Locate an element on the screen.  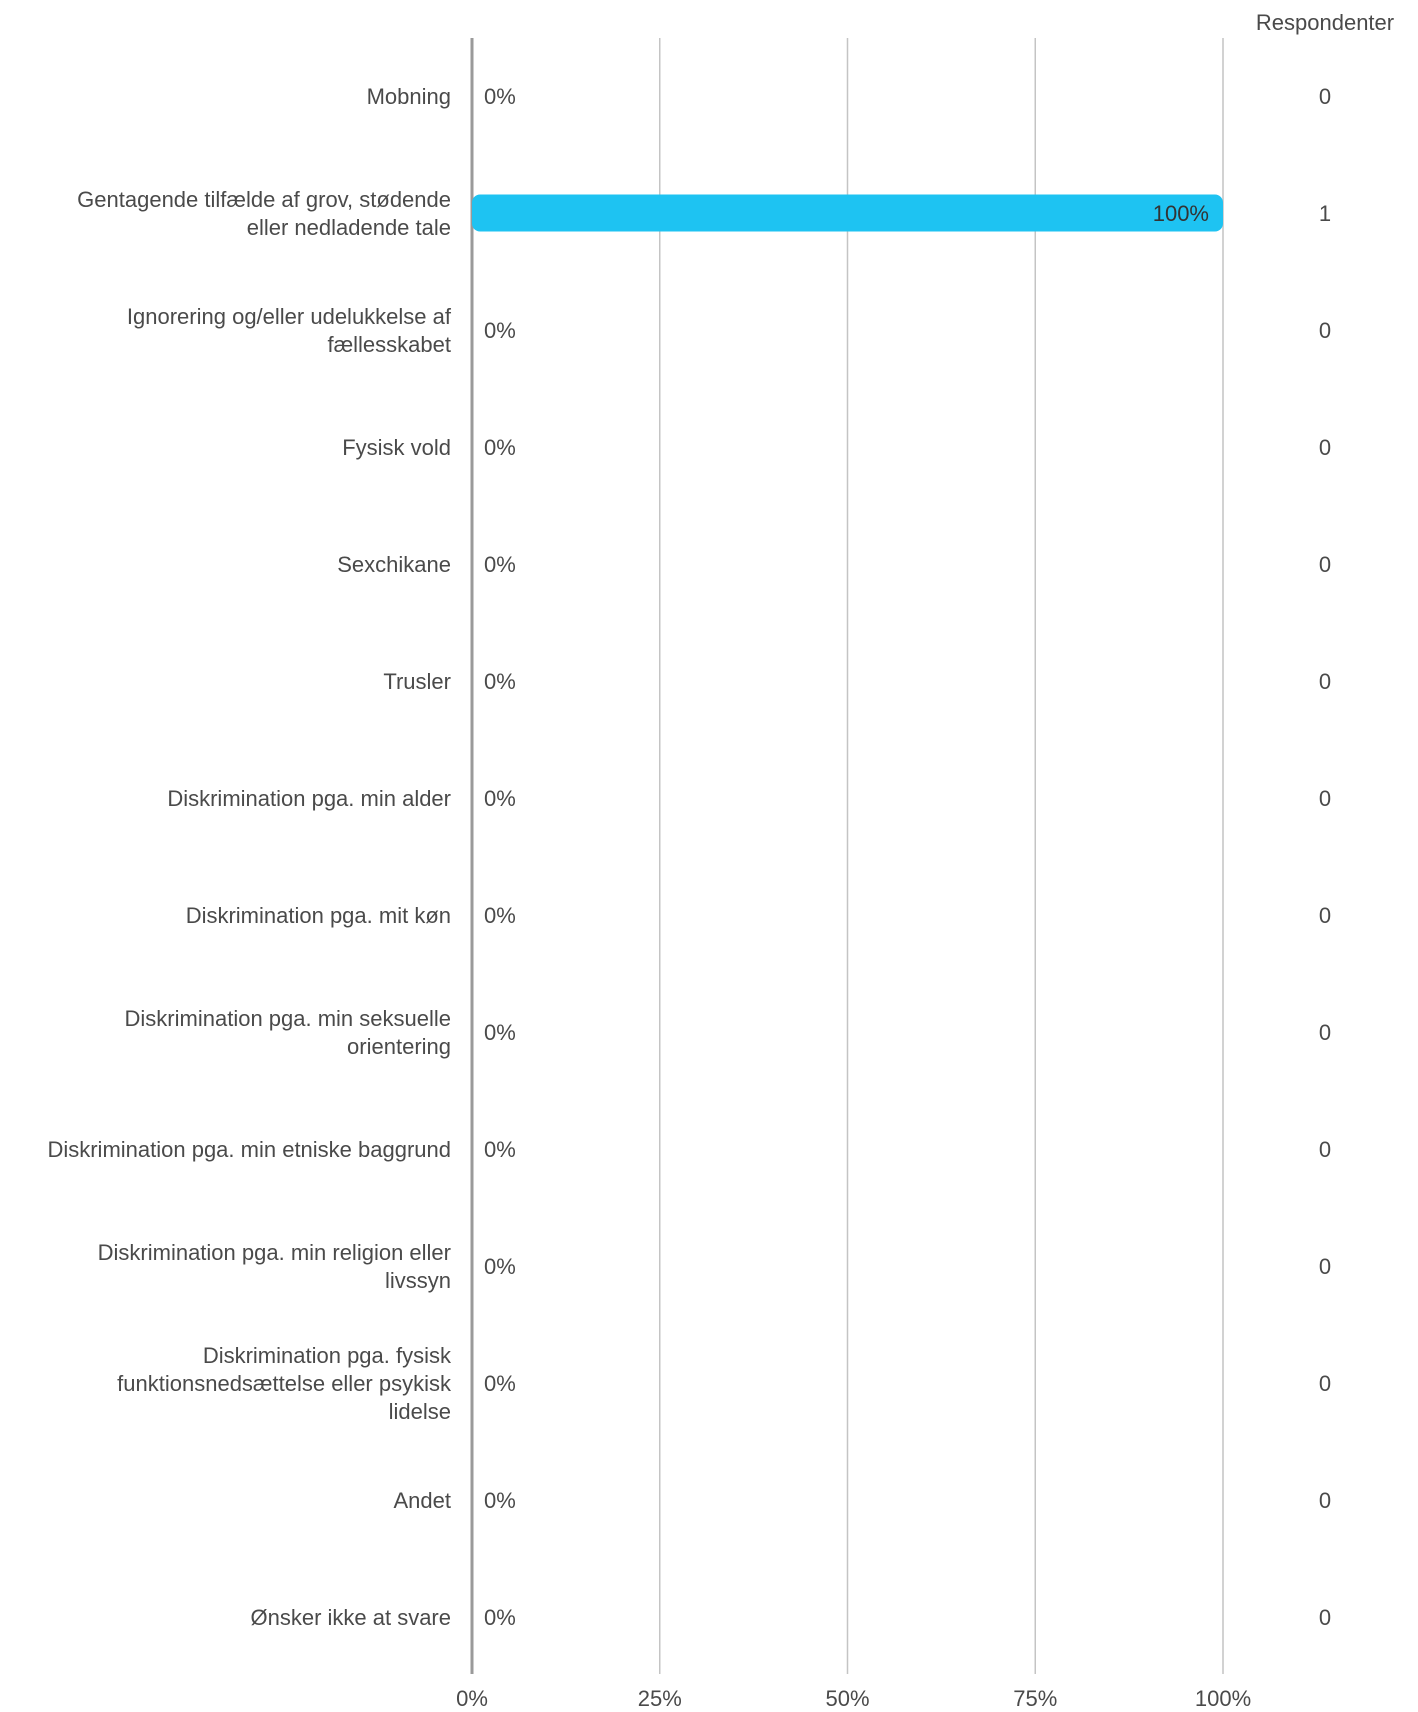
category-label: Trusler is located at coordinates (417, 681).